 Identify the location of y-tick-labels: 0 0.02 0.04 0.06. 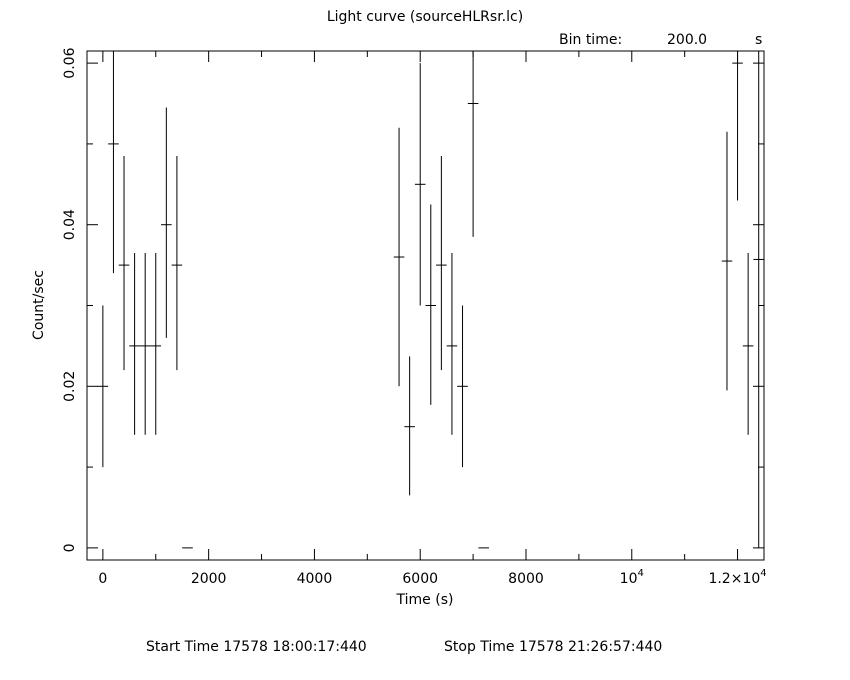
(70, 299).